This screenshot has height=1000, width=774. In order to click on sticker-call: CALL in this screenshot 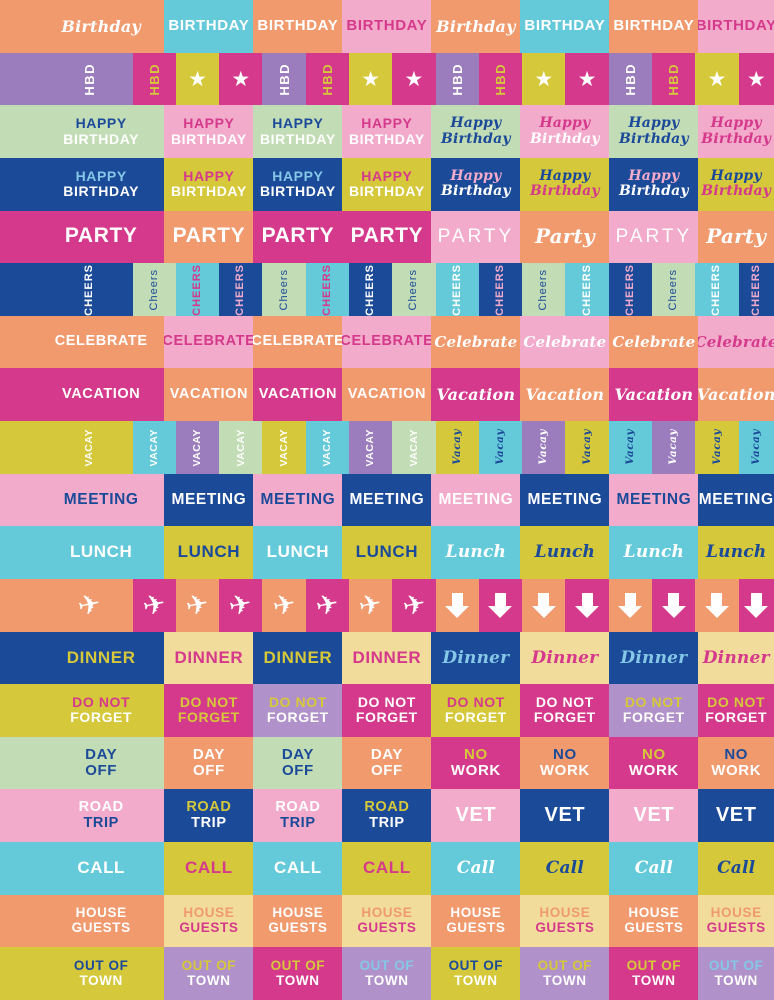, I will do `click(209, 868)`.